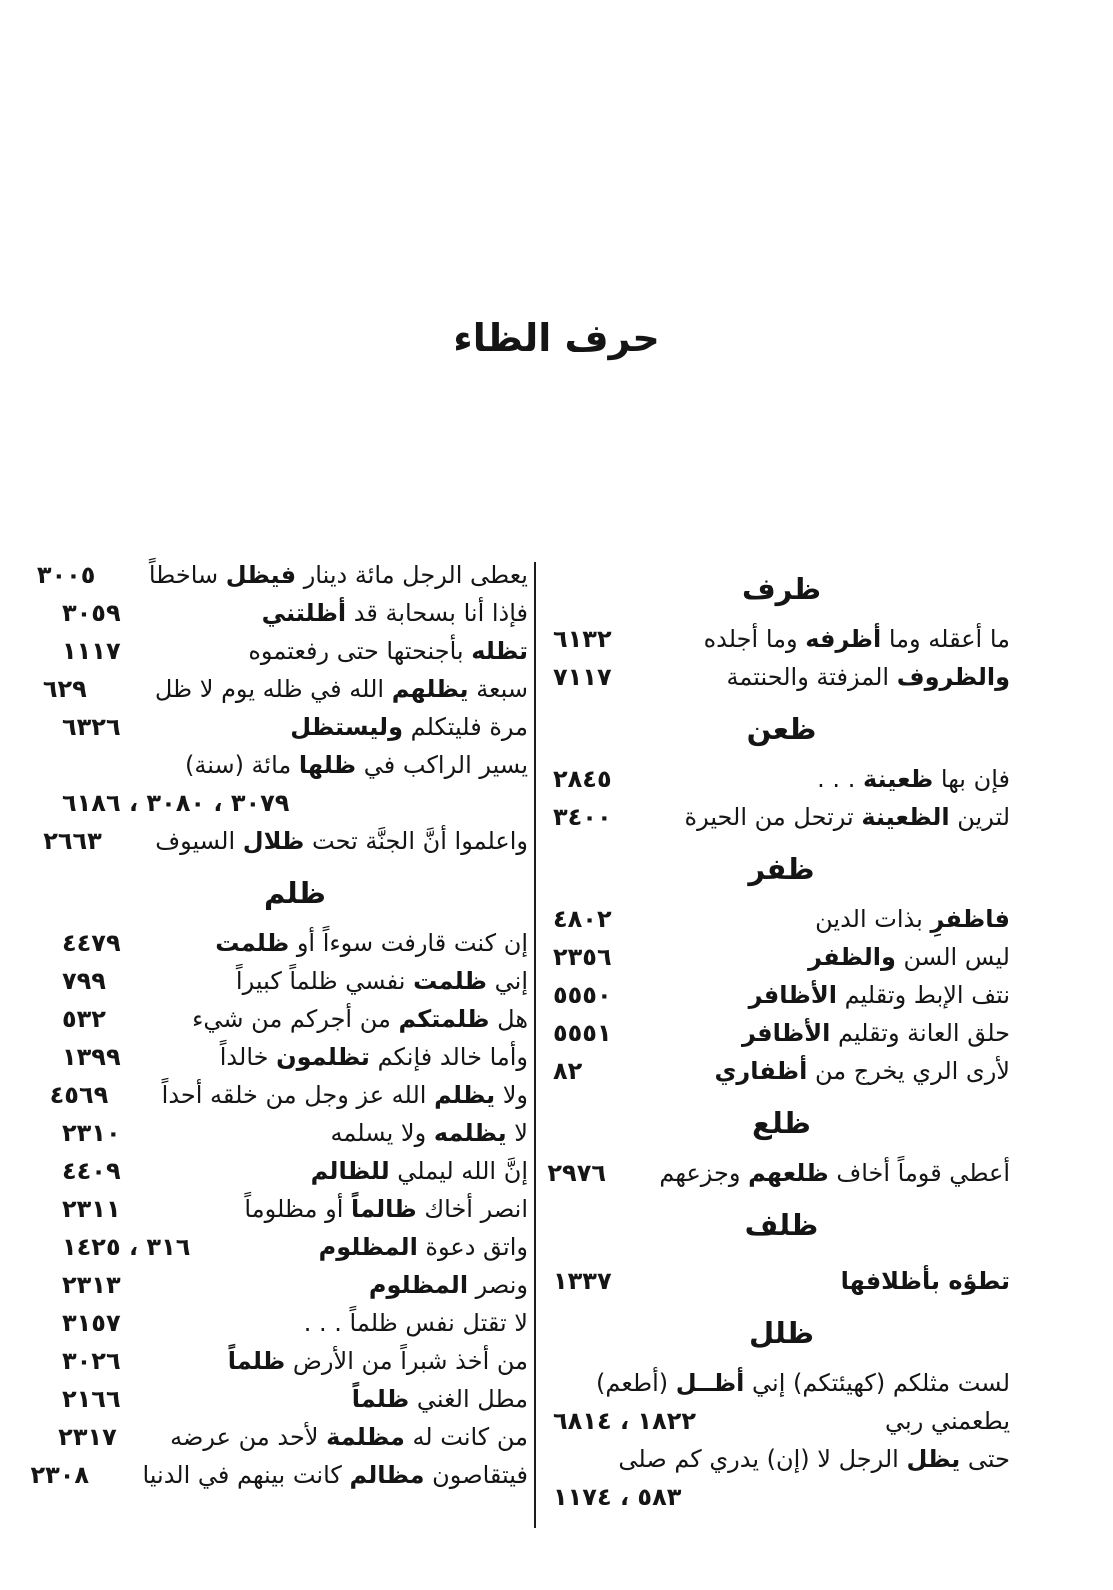 Image resolution: width=1113 pixels, height=1590 pixels. I want to click on entry-text: هل ظلمتكم من أجركم من شيء, so click(360, 1019).